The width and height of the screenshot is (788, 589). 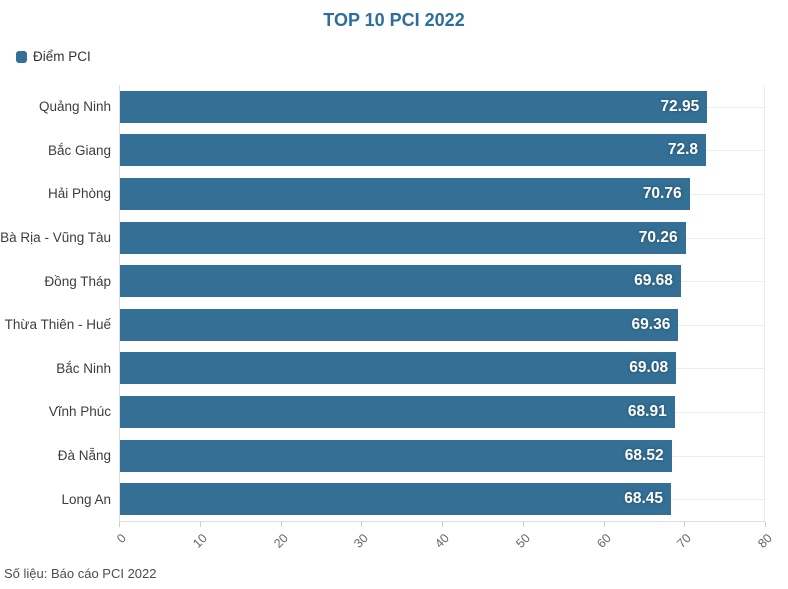 I want to click on bar-value-label: 69.08, so click(x=649, y=368).